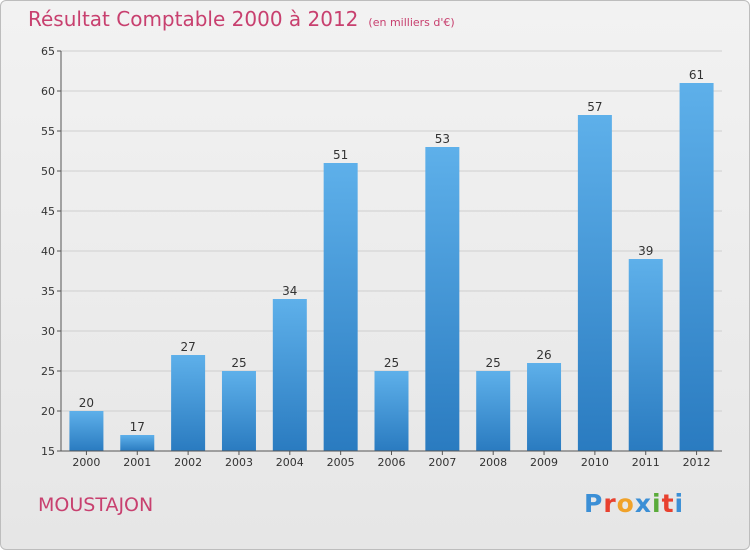 This screenshot has width=750, height=550. I want to click on chart-title-main: Résultat Comptable 2000 à 2012, so click(193, 19).